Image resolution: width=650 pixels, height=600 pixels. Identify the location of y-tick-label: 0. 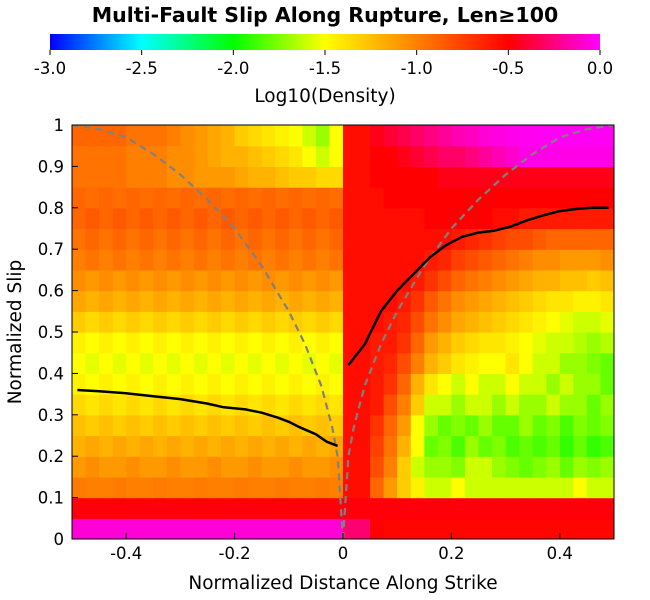
(59, 539).